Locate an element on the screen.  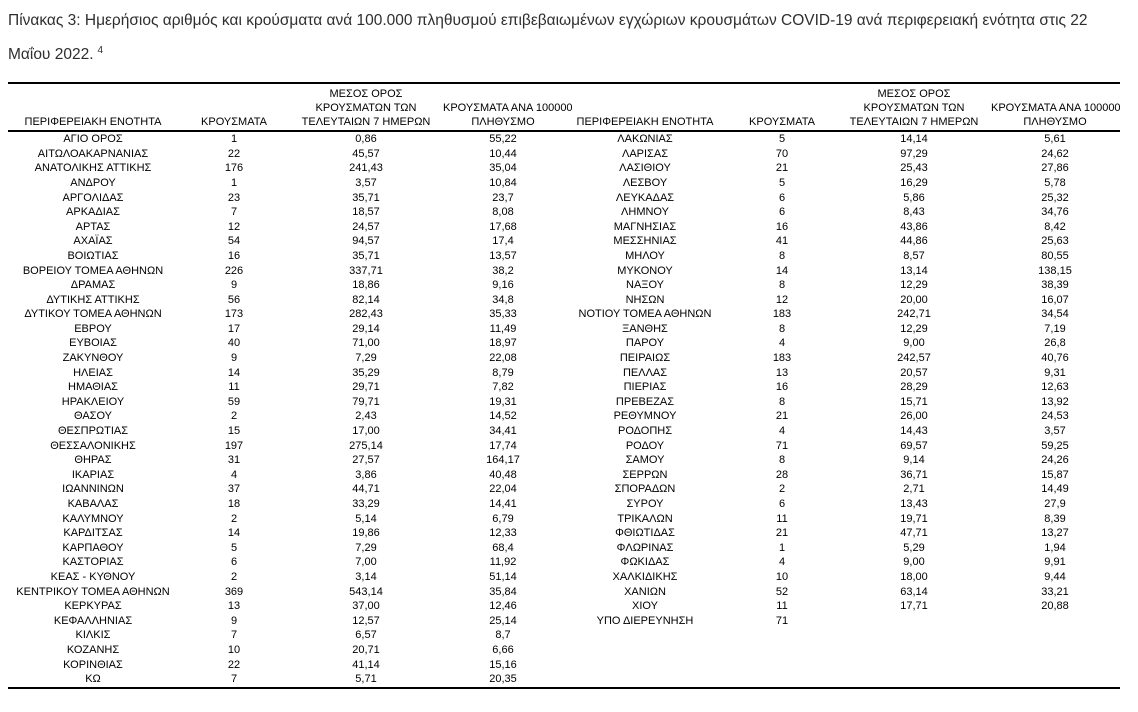
region-cell: ΛΕΥΚΑΔΑΣ is located at coordinates (645, 197).